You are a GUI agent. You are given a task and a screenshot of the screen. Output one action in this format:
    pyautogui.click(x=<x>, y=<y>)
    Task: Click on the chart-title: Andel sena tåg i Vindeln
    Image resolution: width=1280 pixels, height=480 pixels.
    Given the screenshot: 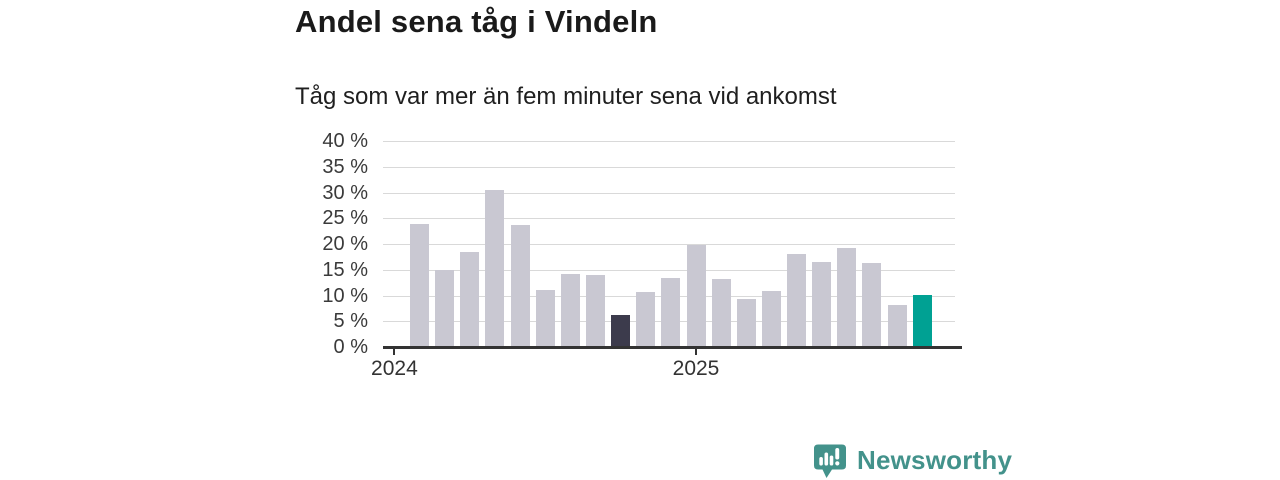 What is the action you would take?
    pyautogui.click(x=476, y=21)
    